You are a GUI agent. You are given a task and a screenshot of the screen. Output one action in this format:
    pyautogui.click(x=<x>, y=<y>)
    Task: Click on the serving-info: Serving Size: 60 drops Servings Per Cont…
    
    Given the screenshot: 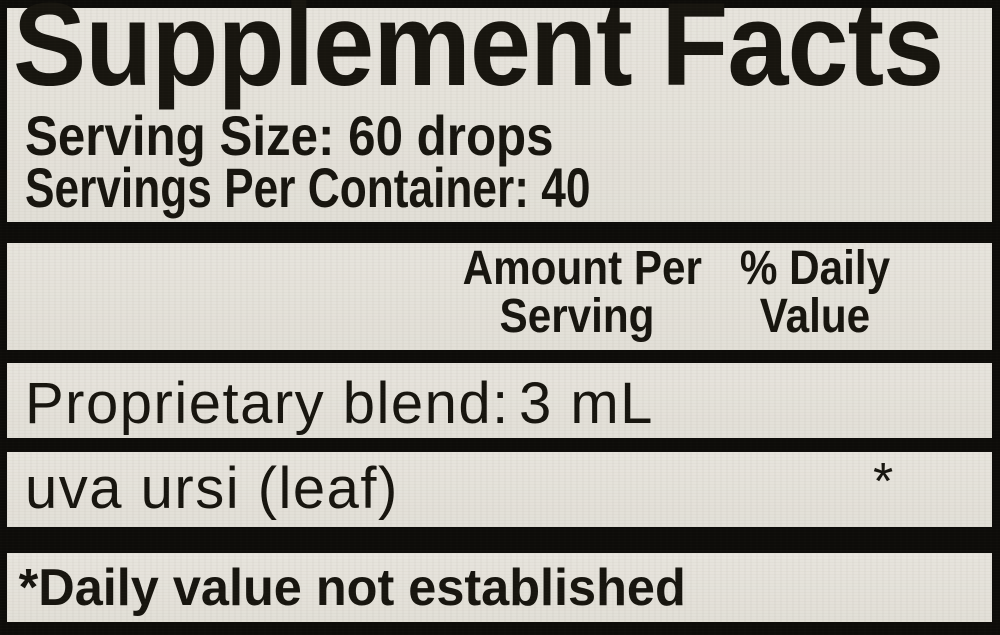 What is the action you would take?
    pyautogui.click(x=383, y=161)
    